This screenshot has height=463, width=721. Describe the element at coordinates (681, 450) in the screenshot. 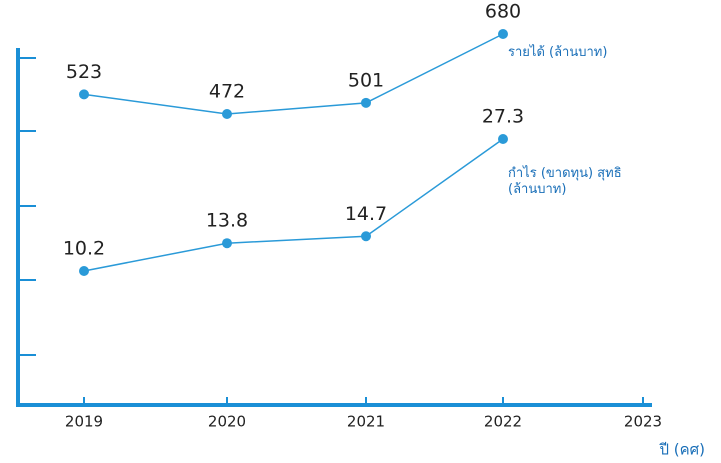

I see `x-axis-label: ปี (คศ)` at that location.